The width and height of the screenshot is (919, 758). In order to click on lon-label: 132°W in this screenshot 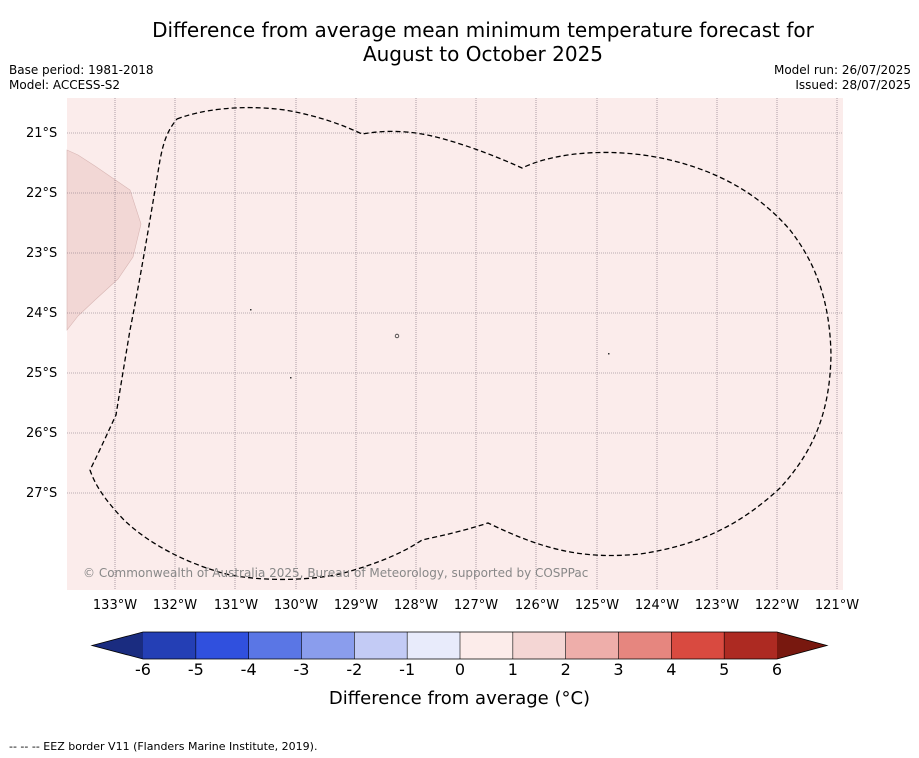, I will do `click(175, 605)`.